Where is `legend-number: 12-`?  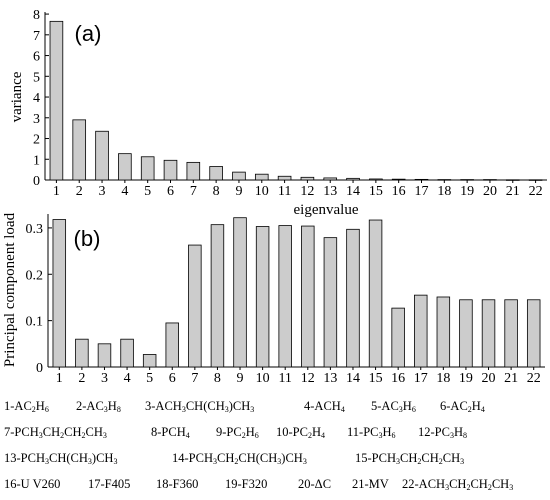
legend-number: 12- is located at coordinates (426, 432).